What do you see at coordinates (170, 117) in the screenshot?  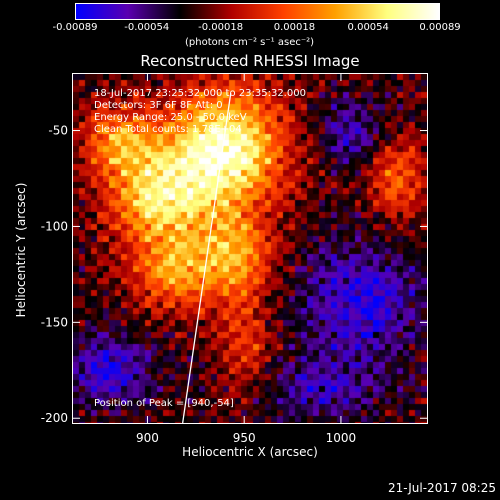 I see `annotation-energy-range: Energy Range: 25.0 - 50.0 keV` at bounding box center [170, 117].